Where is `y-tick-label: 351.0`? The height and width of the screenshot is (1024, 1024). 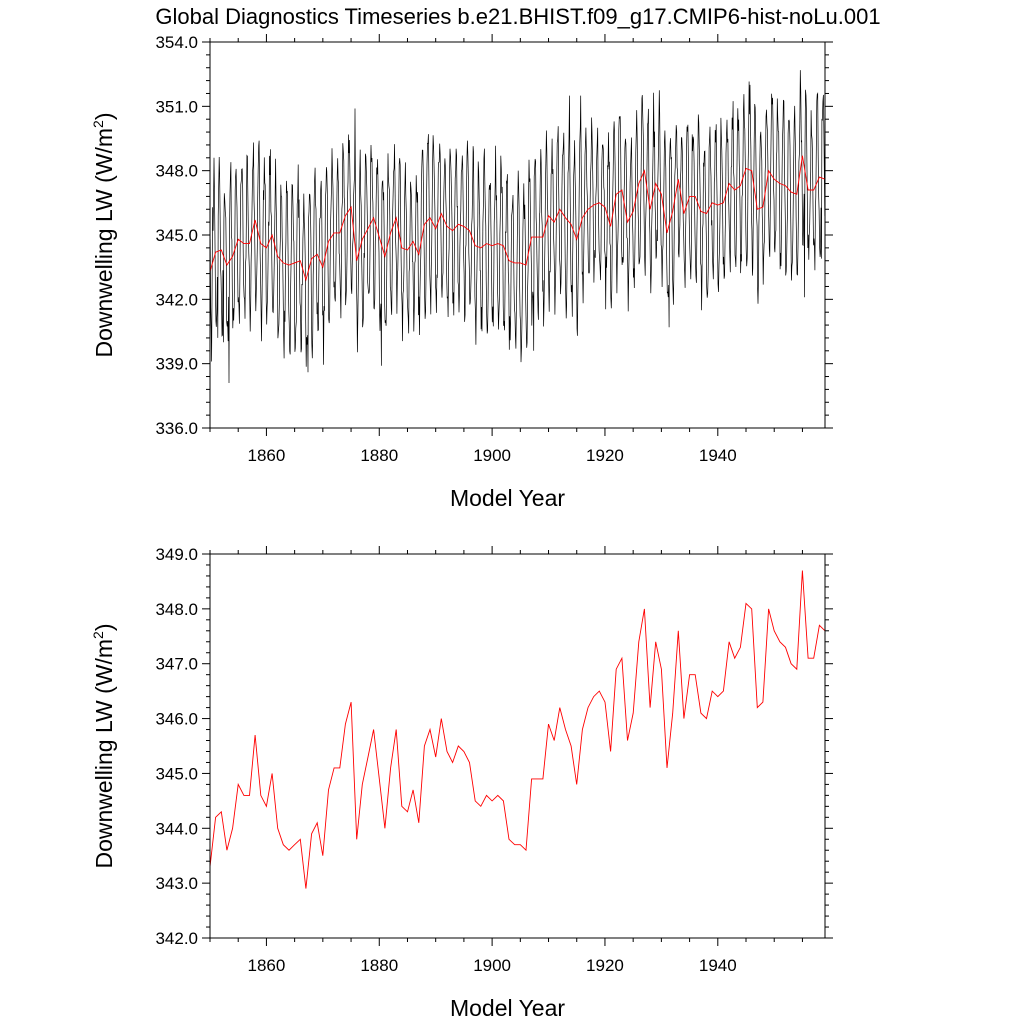
y-tick-label: 351.0 is located at coordinates (176, 106).